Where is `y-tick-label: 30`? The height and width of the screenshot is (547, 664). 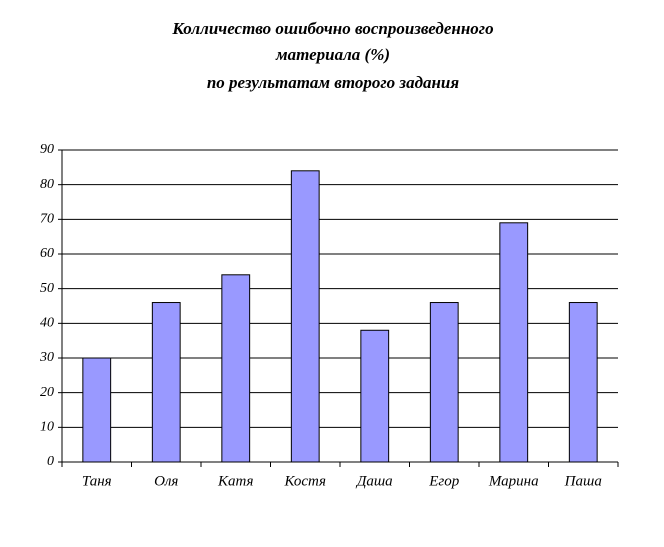 y-tick-label: 30 is located at coordinates (46, 357).